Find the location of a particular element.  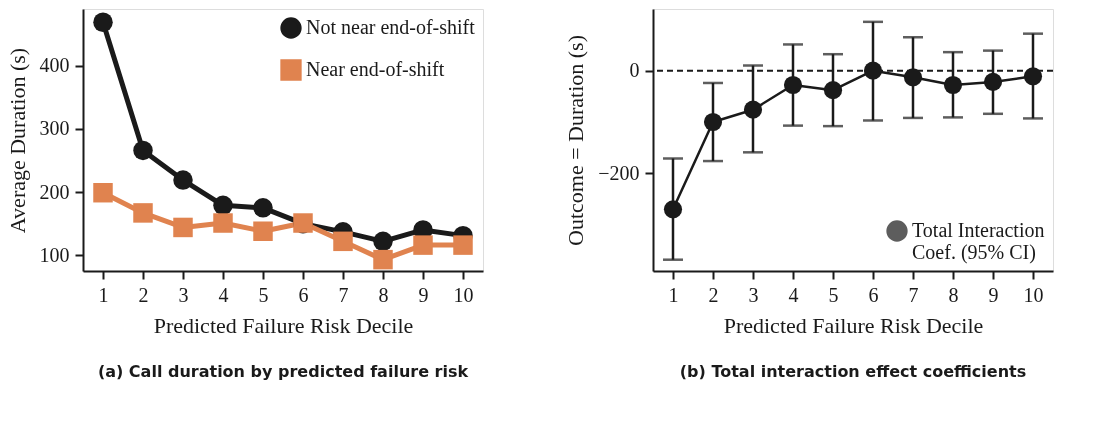

y-axis-title: Average Duration (s) is located at coordinates (17, 140).